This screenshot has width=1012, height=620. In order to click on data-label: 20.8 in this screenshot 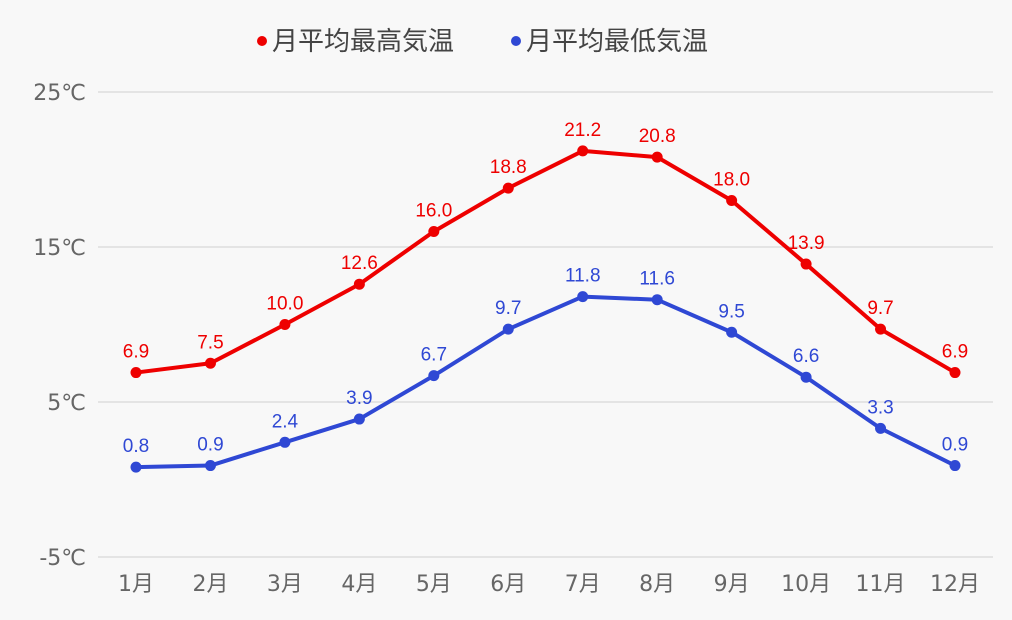, I will do `click(657, 136)`.